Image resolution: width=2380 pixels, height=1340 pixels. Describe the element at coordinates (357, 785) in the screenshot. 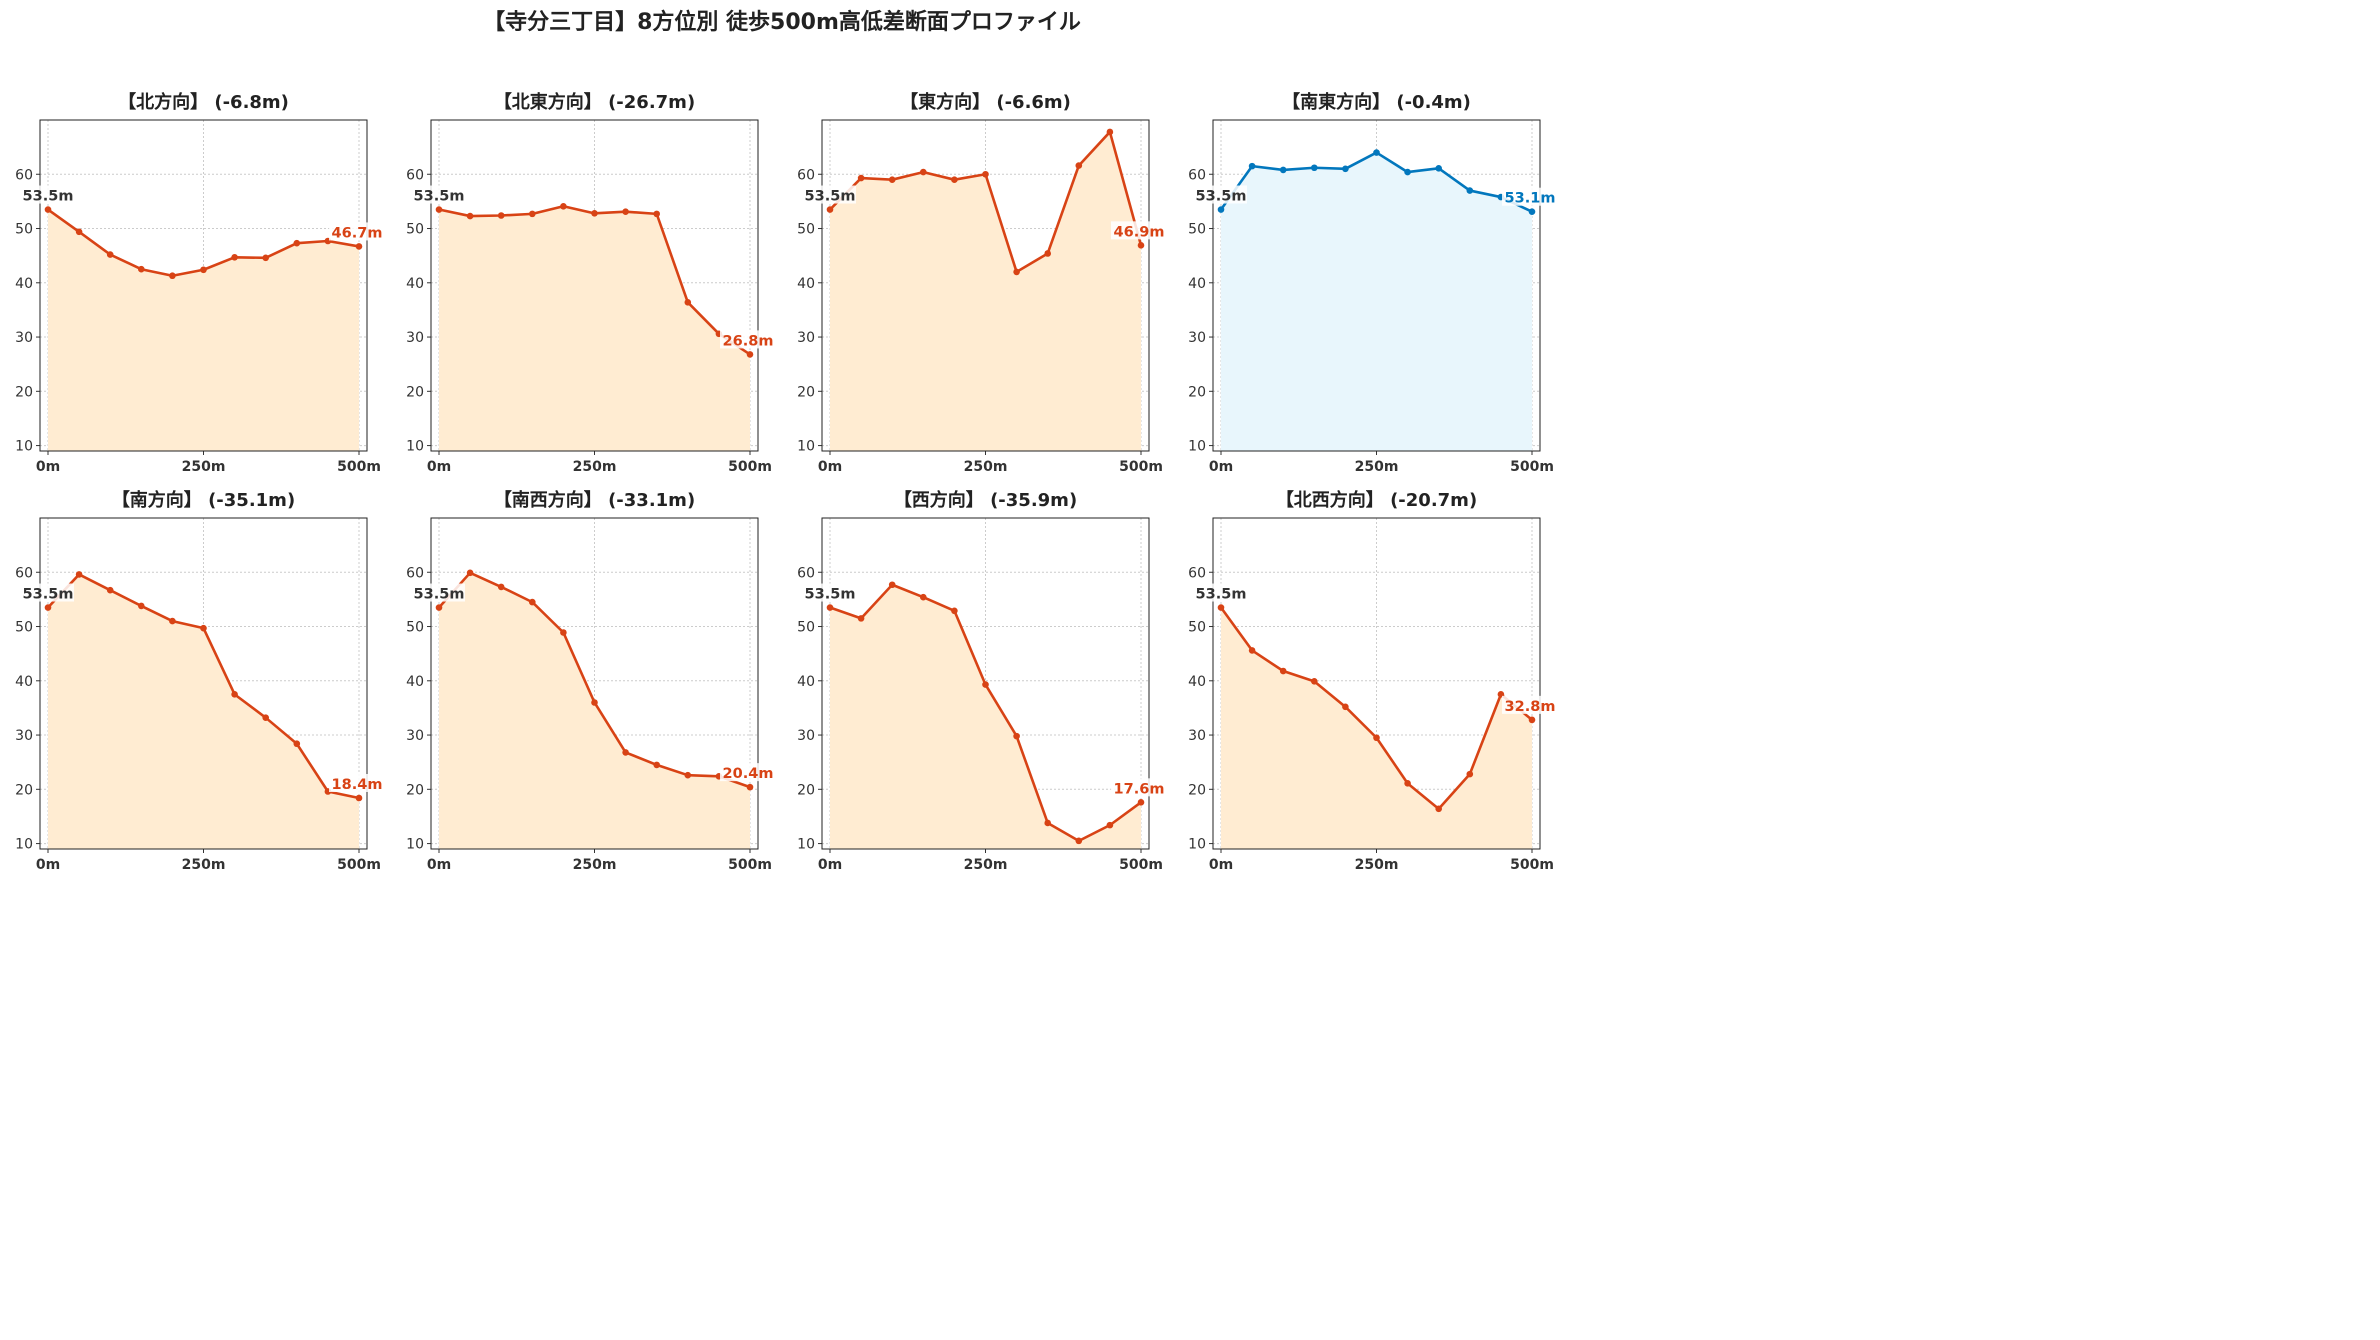

I see `end-elevation-label: 18.4m` at that location.